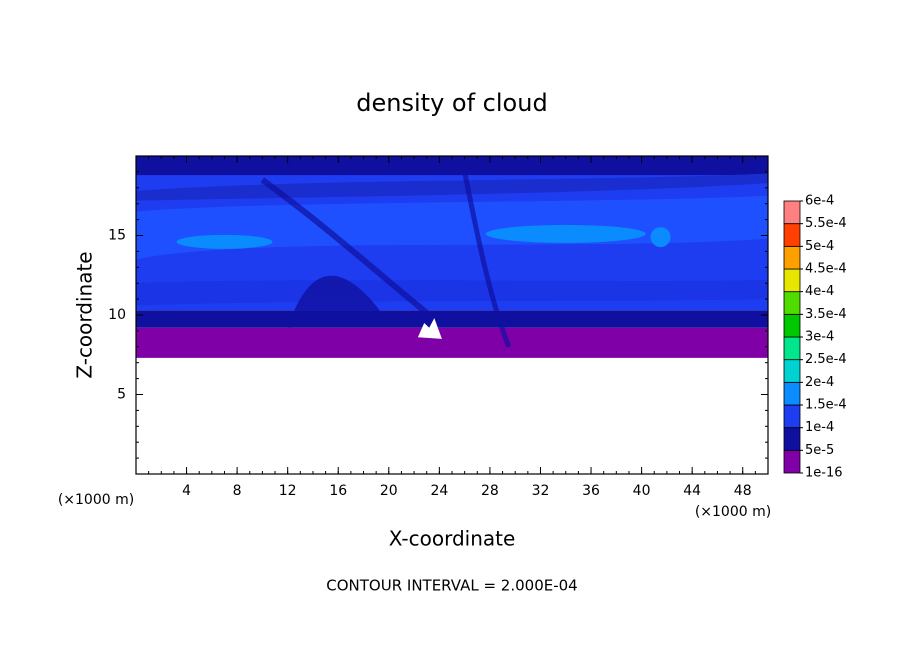 The image size is (904, 654). What do you see at coordinates (819, 427) in the screenshot?
I see `colorbar-label: 1e-4` at bounding box center [819, 427].